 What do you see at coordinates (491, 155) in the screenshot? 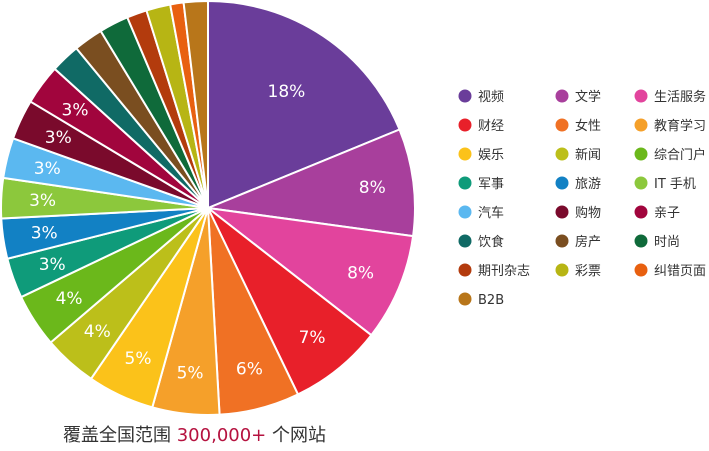
I see `legend-label-7: 娱乐` at bounding box center [491, 155].